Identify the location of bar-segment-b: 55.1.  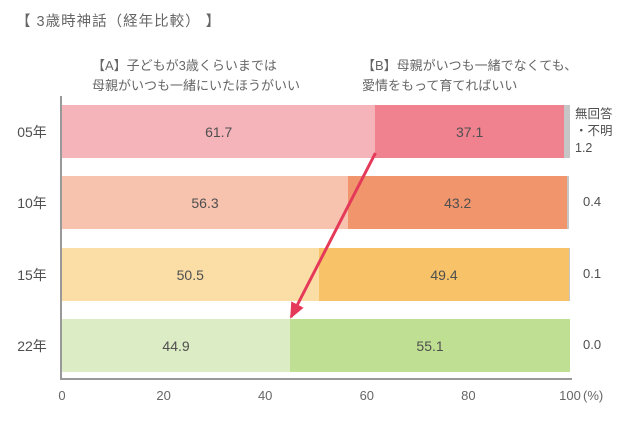
(430, 345).